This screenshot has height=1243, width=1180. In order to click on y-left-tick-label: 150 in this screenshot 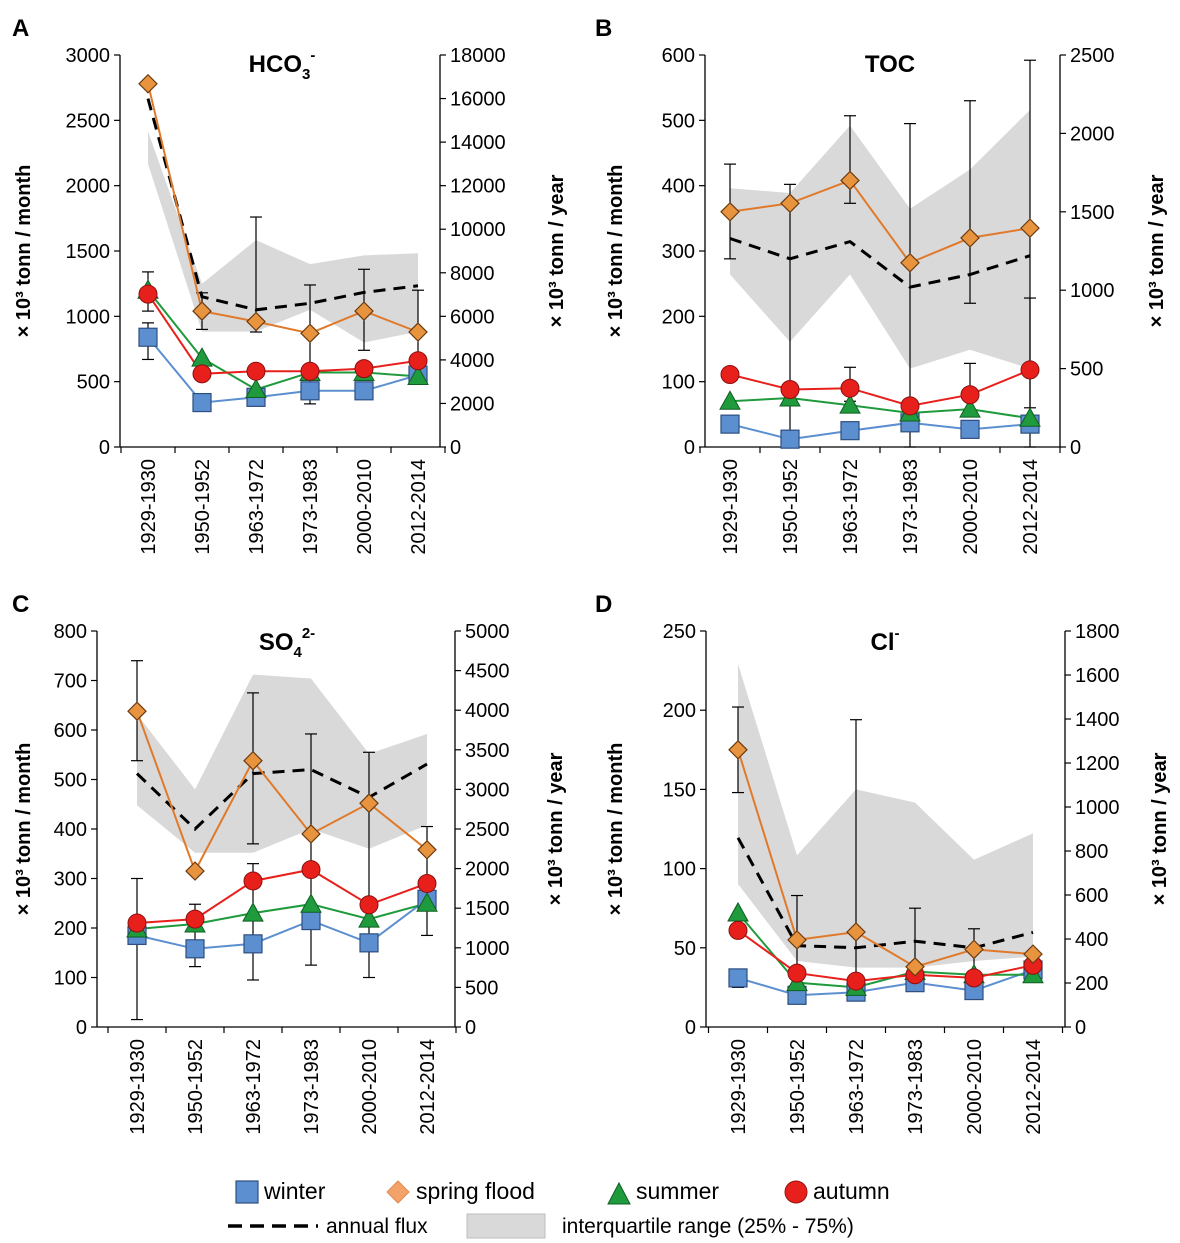, I will do `click(679, 790)`.